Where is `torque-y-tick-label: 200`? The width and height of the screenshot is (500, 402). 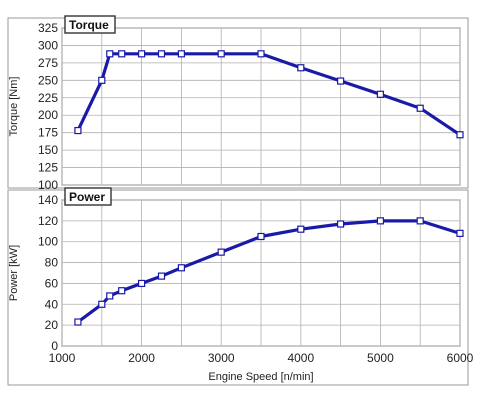 torque-y-tick-label: 200 is located at coordinates (48, 115).